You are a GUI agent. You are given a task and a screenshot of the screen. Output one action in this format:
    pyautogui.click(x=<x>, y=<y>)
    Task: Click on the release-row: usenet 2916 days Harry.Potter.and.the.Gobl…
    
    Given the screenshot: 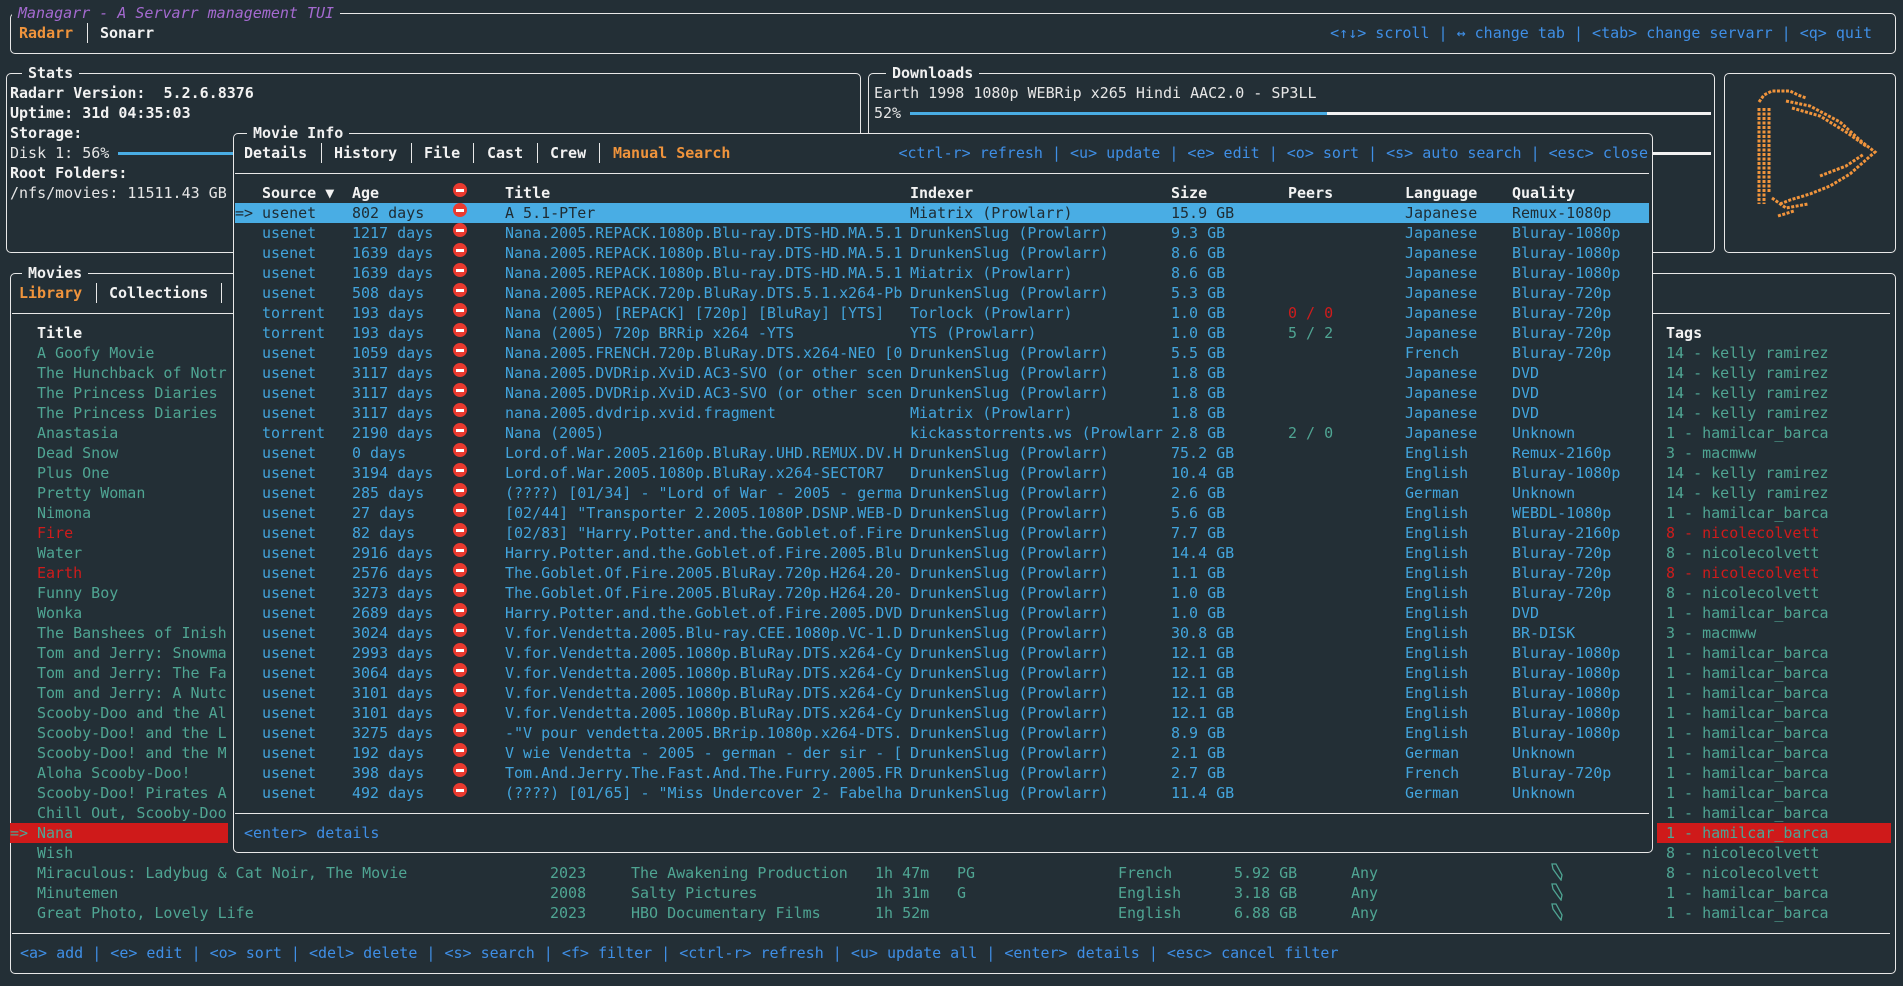 What is the action you would take?
    pyautogui.click(x=942, y=553)
    